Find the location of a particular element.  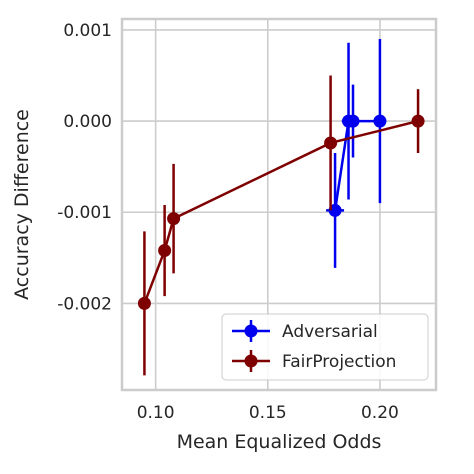

legend-entry: Adversarial is located at coordinates (305, 331).